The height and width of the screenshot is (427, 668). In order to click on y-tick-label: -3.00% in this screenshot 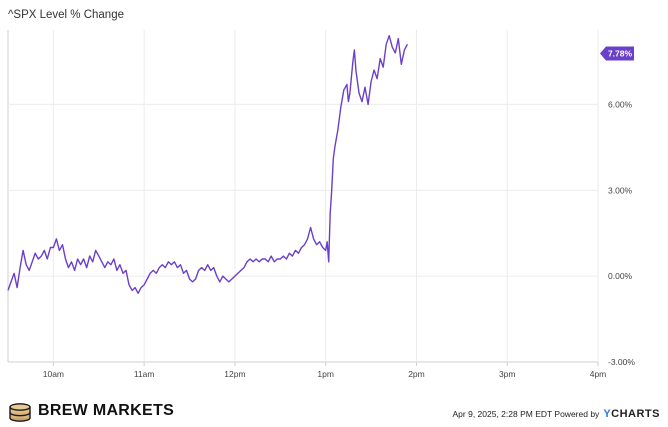, I will do `click(621, 362)`.